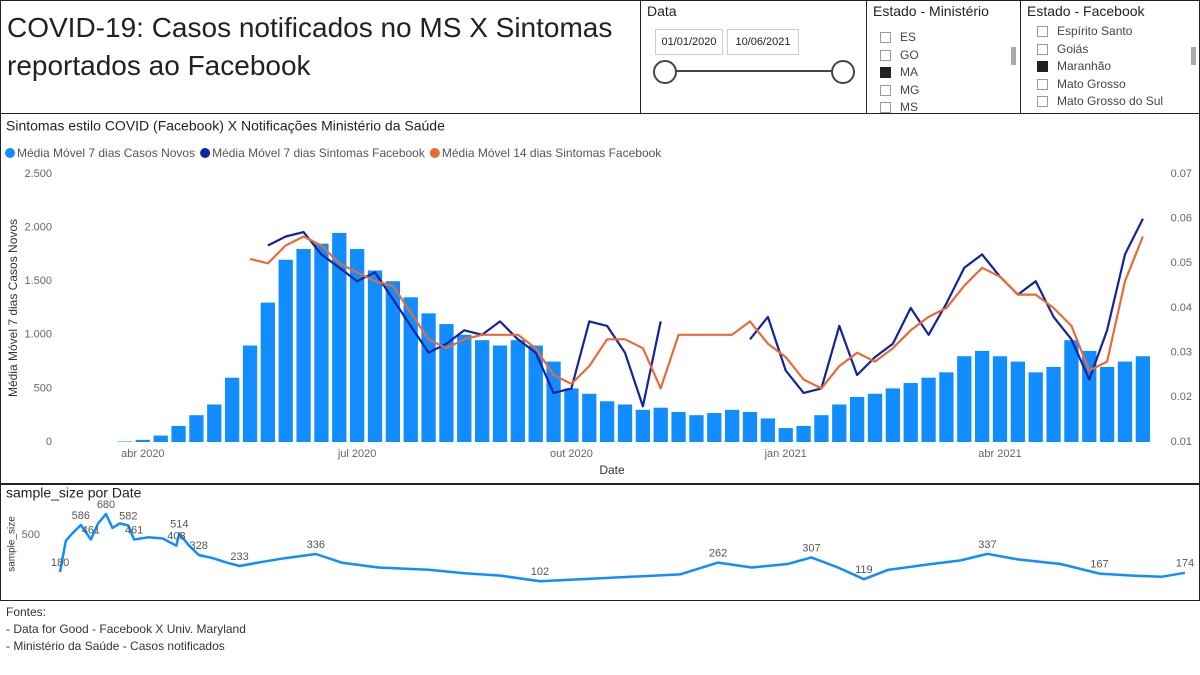  Describe the element at coordinates (1181, 174) in the screenshot. I see `y2-tick-label: 0.07` at that location.